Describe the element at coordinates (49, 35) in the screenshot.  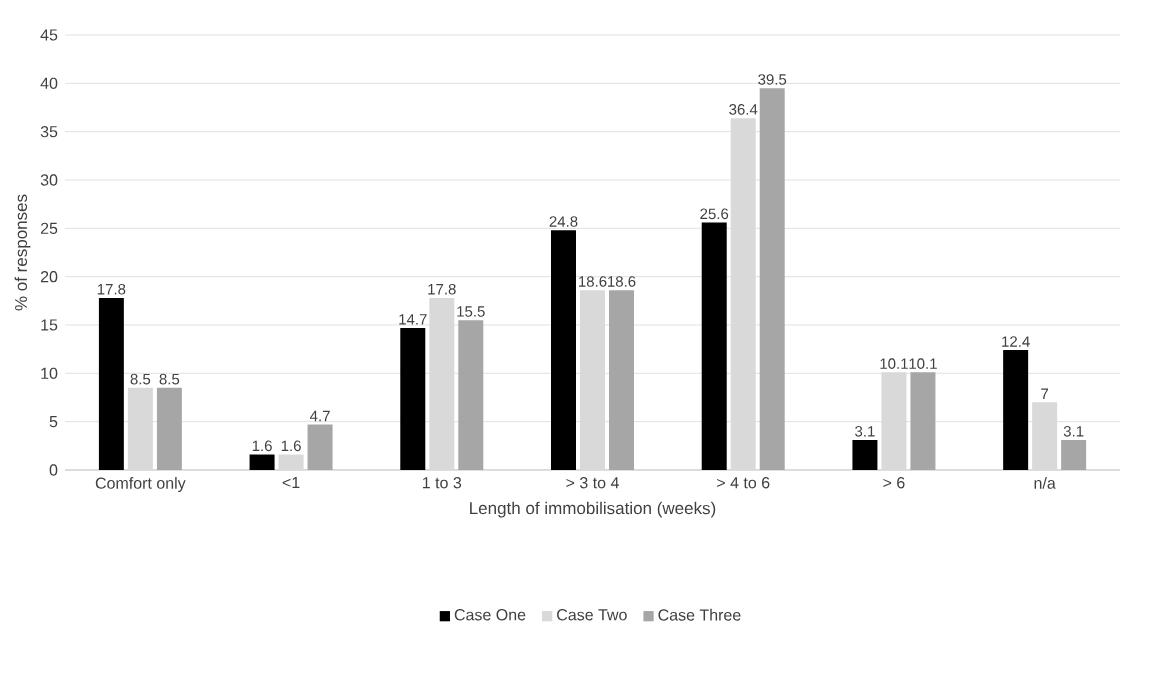
I see `y-tick-label: 45` at that location.